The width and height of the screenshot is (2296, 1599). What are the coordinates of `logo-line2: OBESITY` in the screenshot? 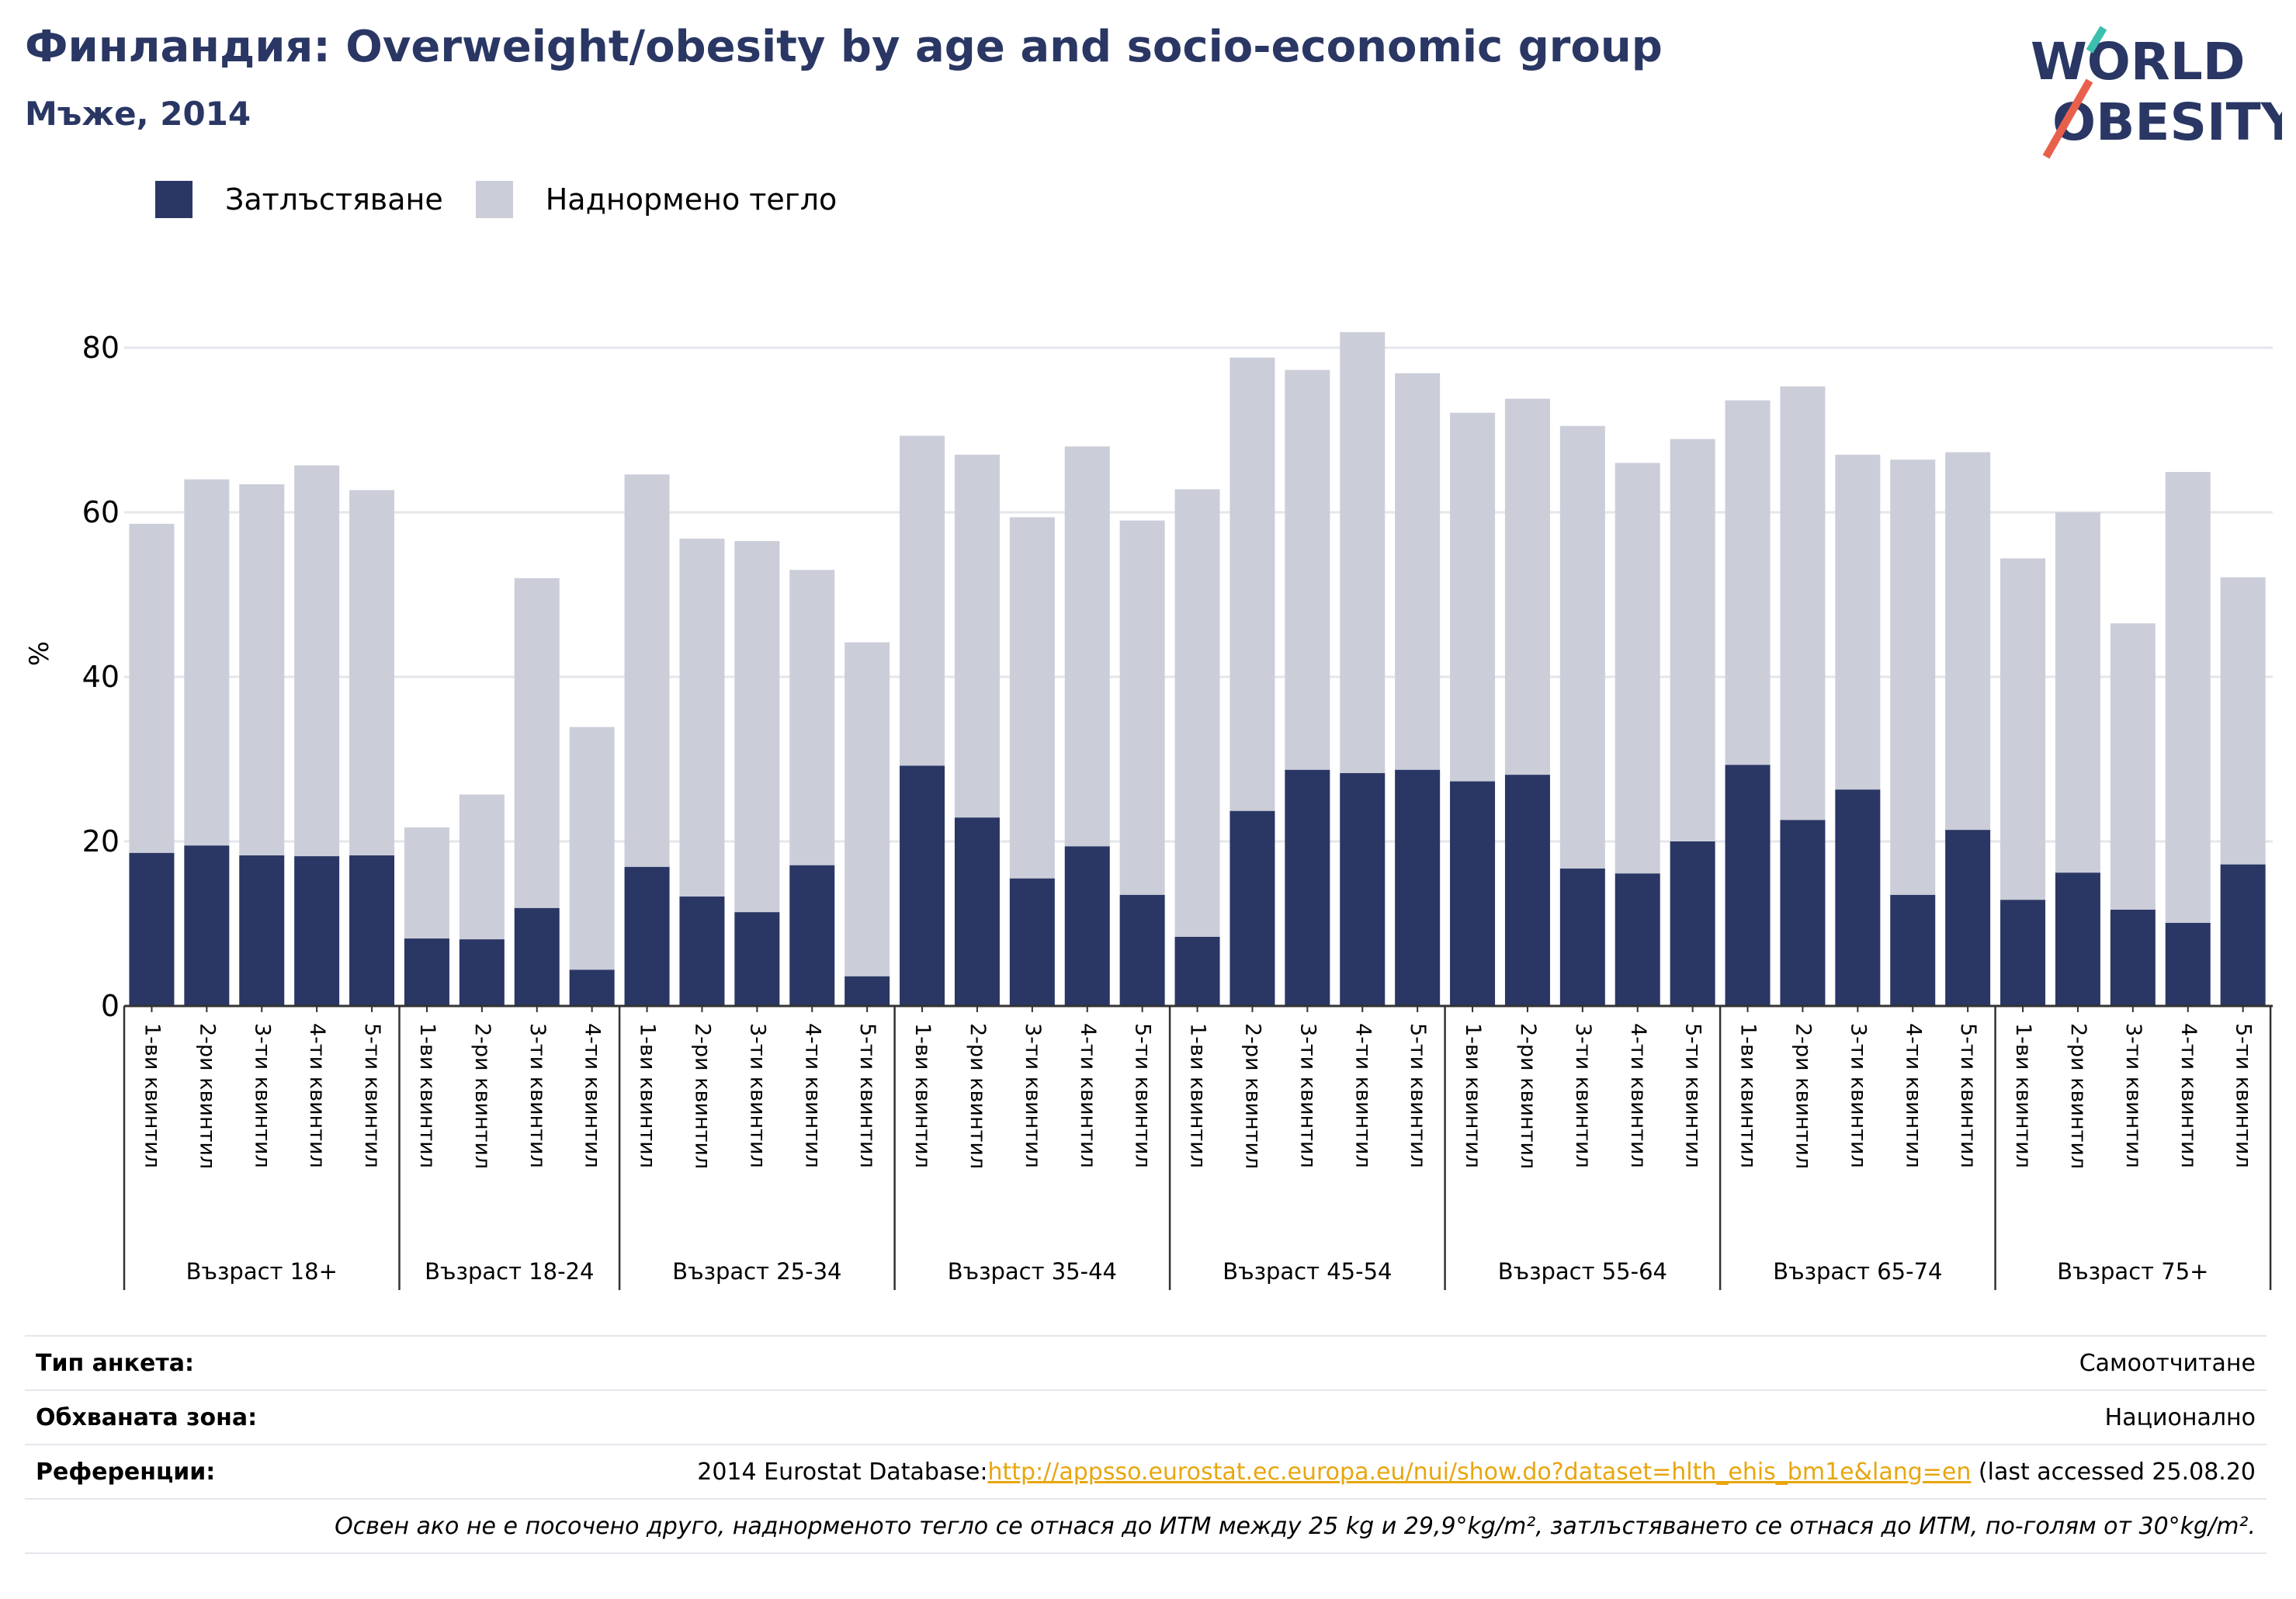 It's located at (2167, 122).